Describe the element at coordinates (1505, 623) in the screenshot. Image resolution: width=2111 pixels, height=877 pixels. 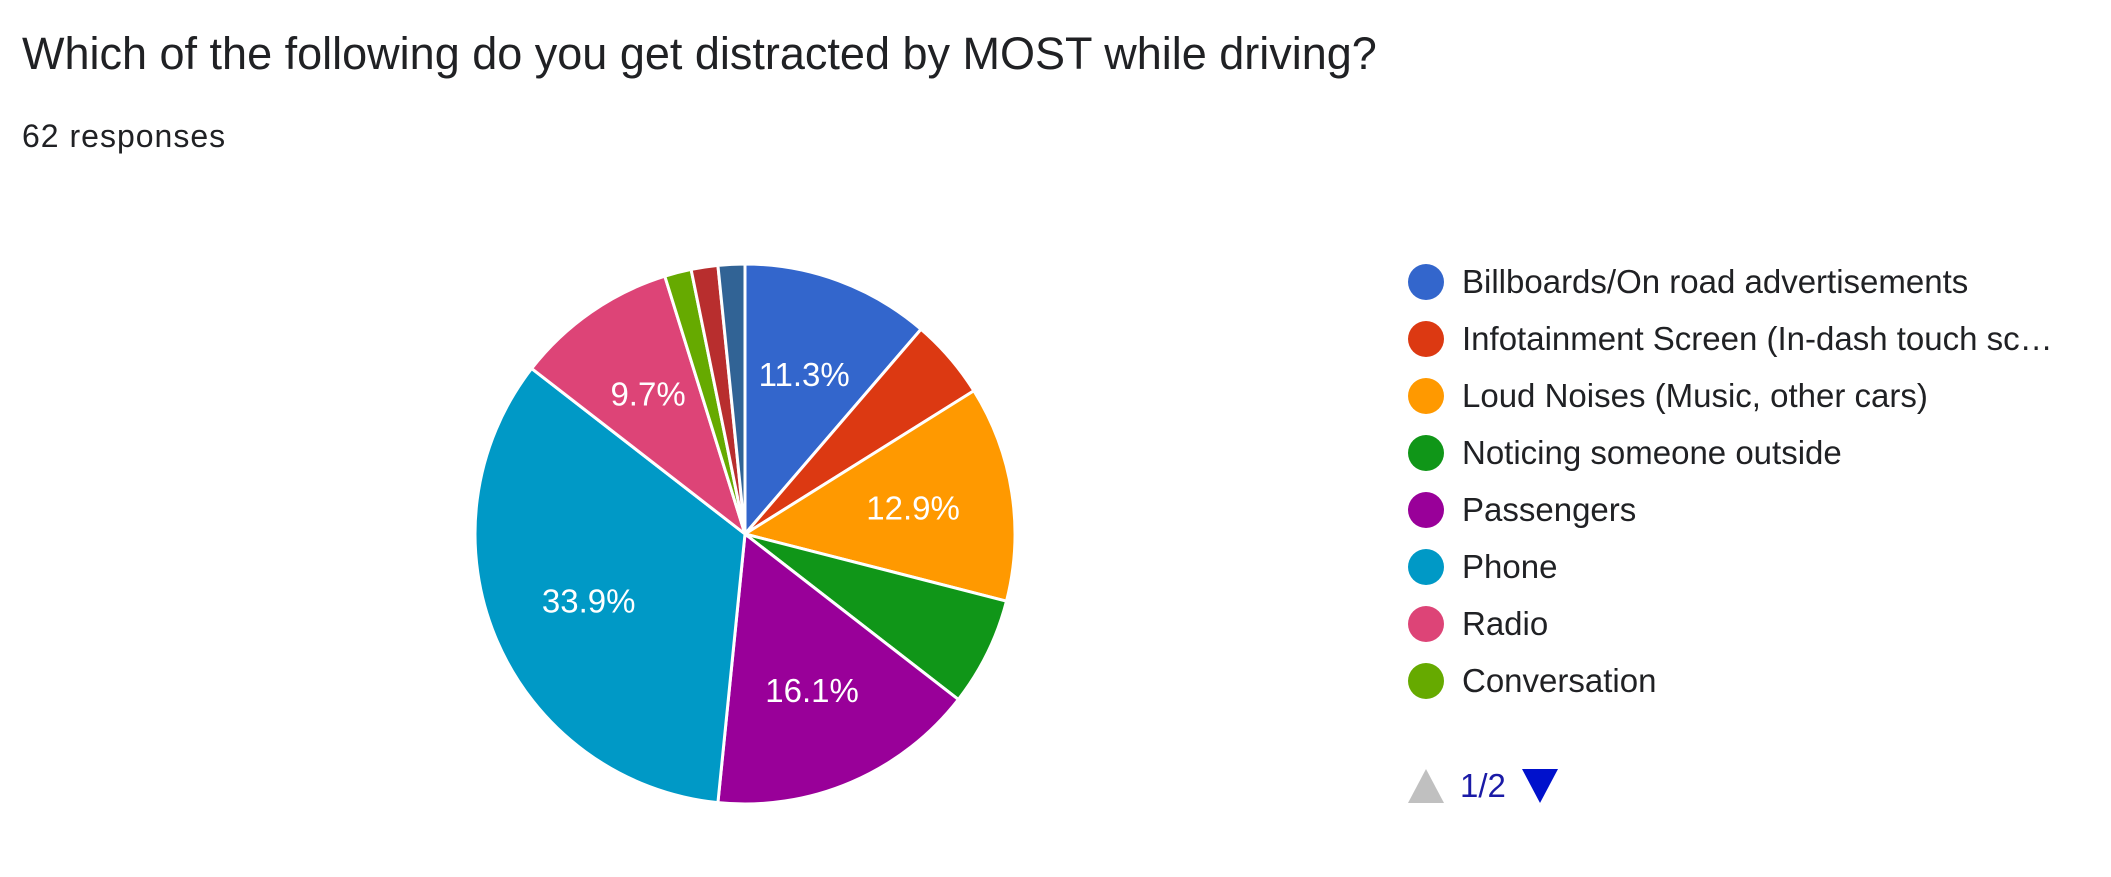
I see `legend-label: Radio` at that location.